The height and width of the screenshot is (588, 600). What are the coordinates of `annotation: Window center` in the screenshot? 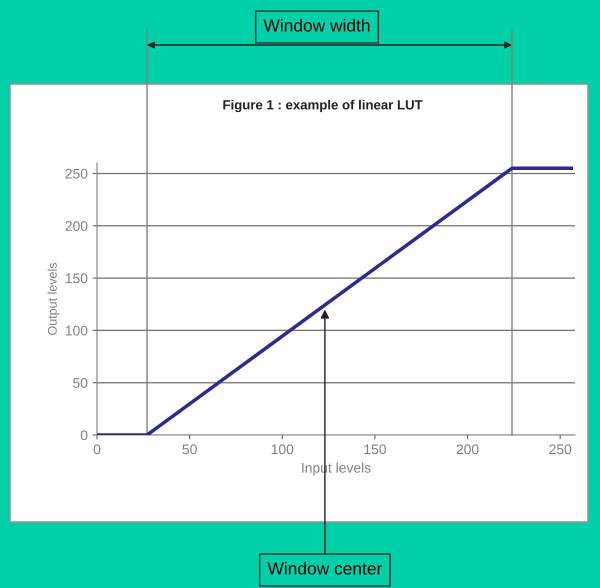 It's located at (325, 568).